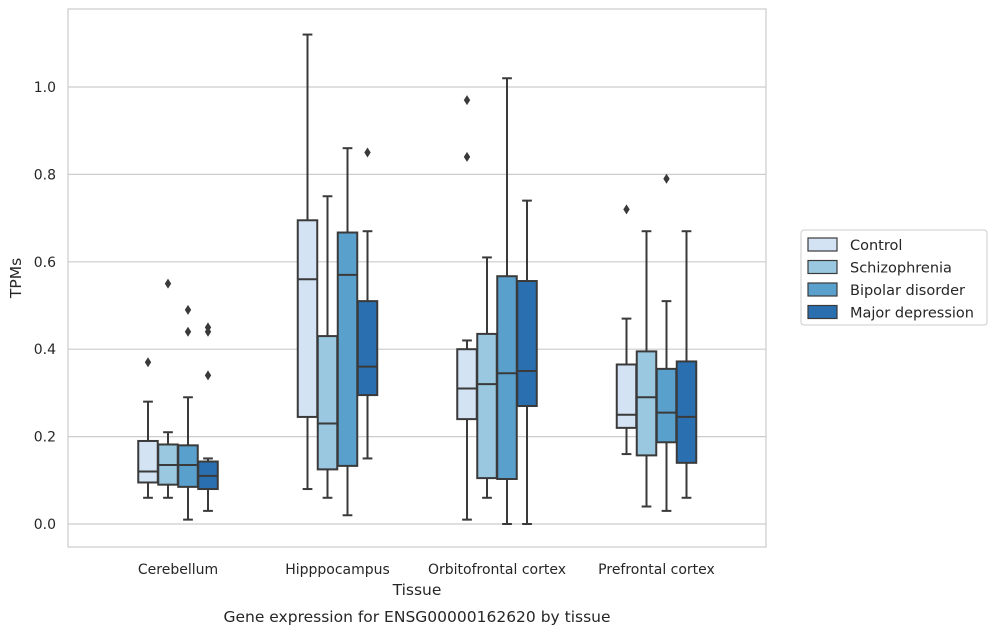  I want to click on legend-label: Major depression, so click(912, 314).